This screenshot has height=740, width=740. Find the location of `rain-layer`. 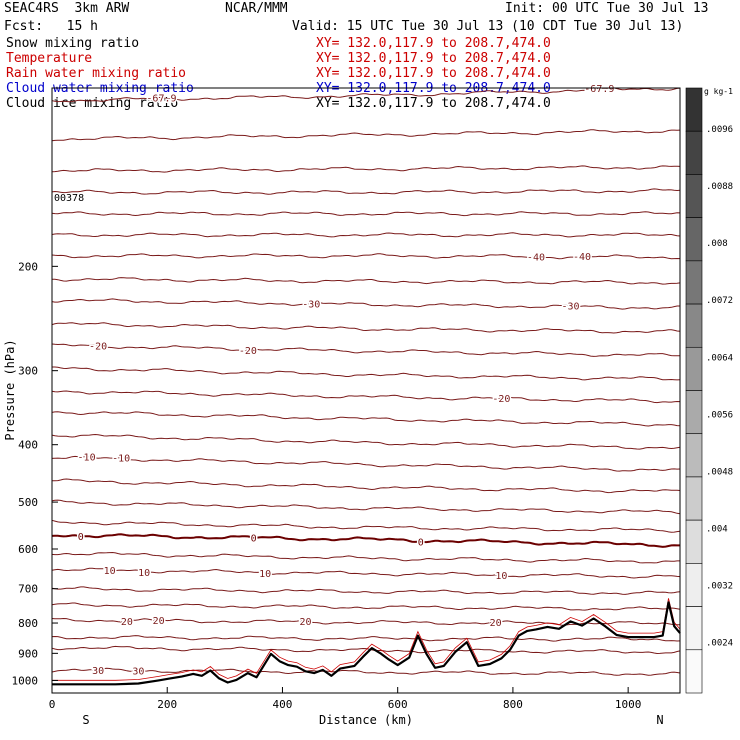

rain-layer is located at coordinates (366, 639).